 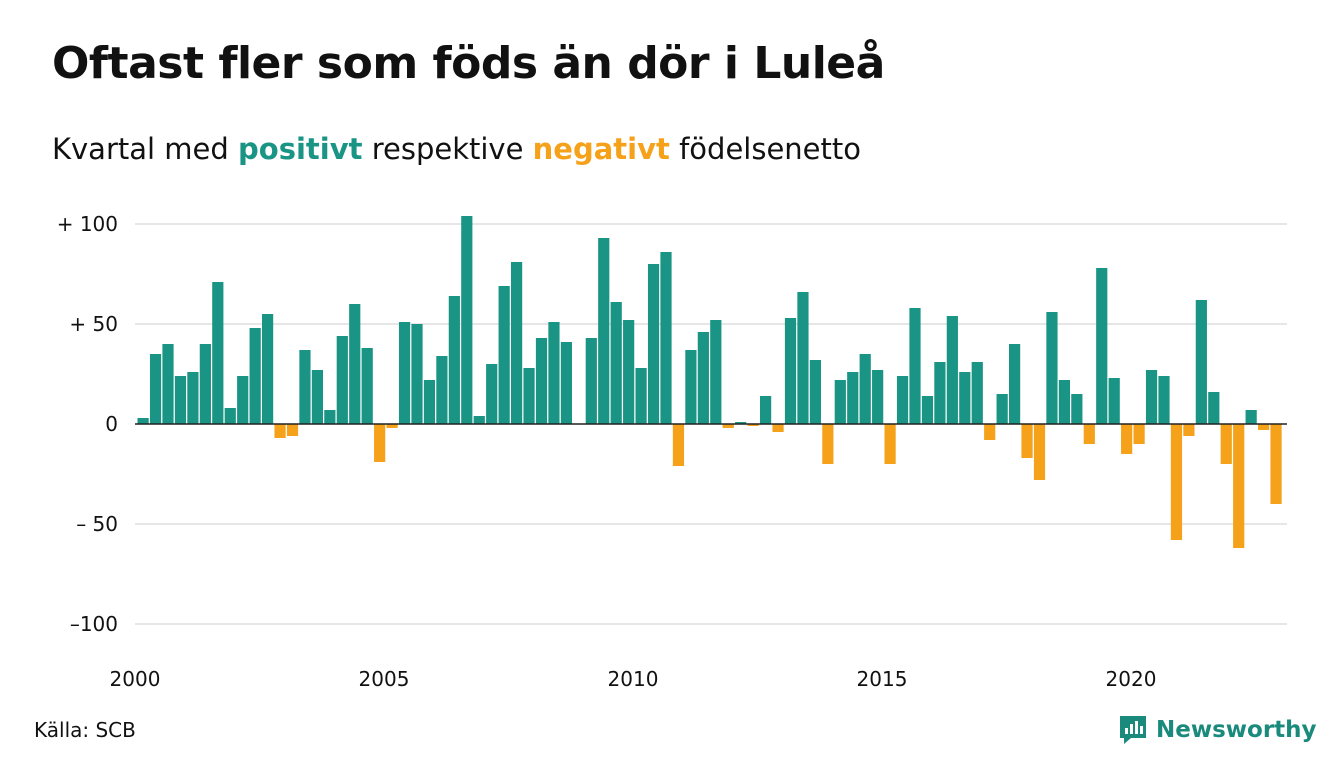 What do you see at coordinates (447, 149) in the screenshot?
I see `subtitle-middle: respektive` at bounding box center [447, 149].